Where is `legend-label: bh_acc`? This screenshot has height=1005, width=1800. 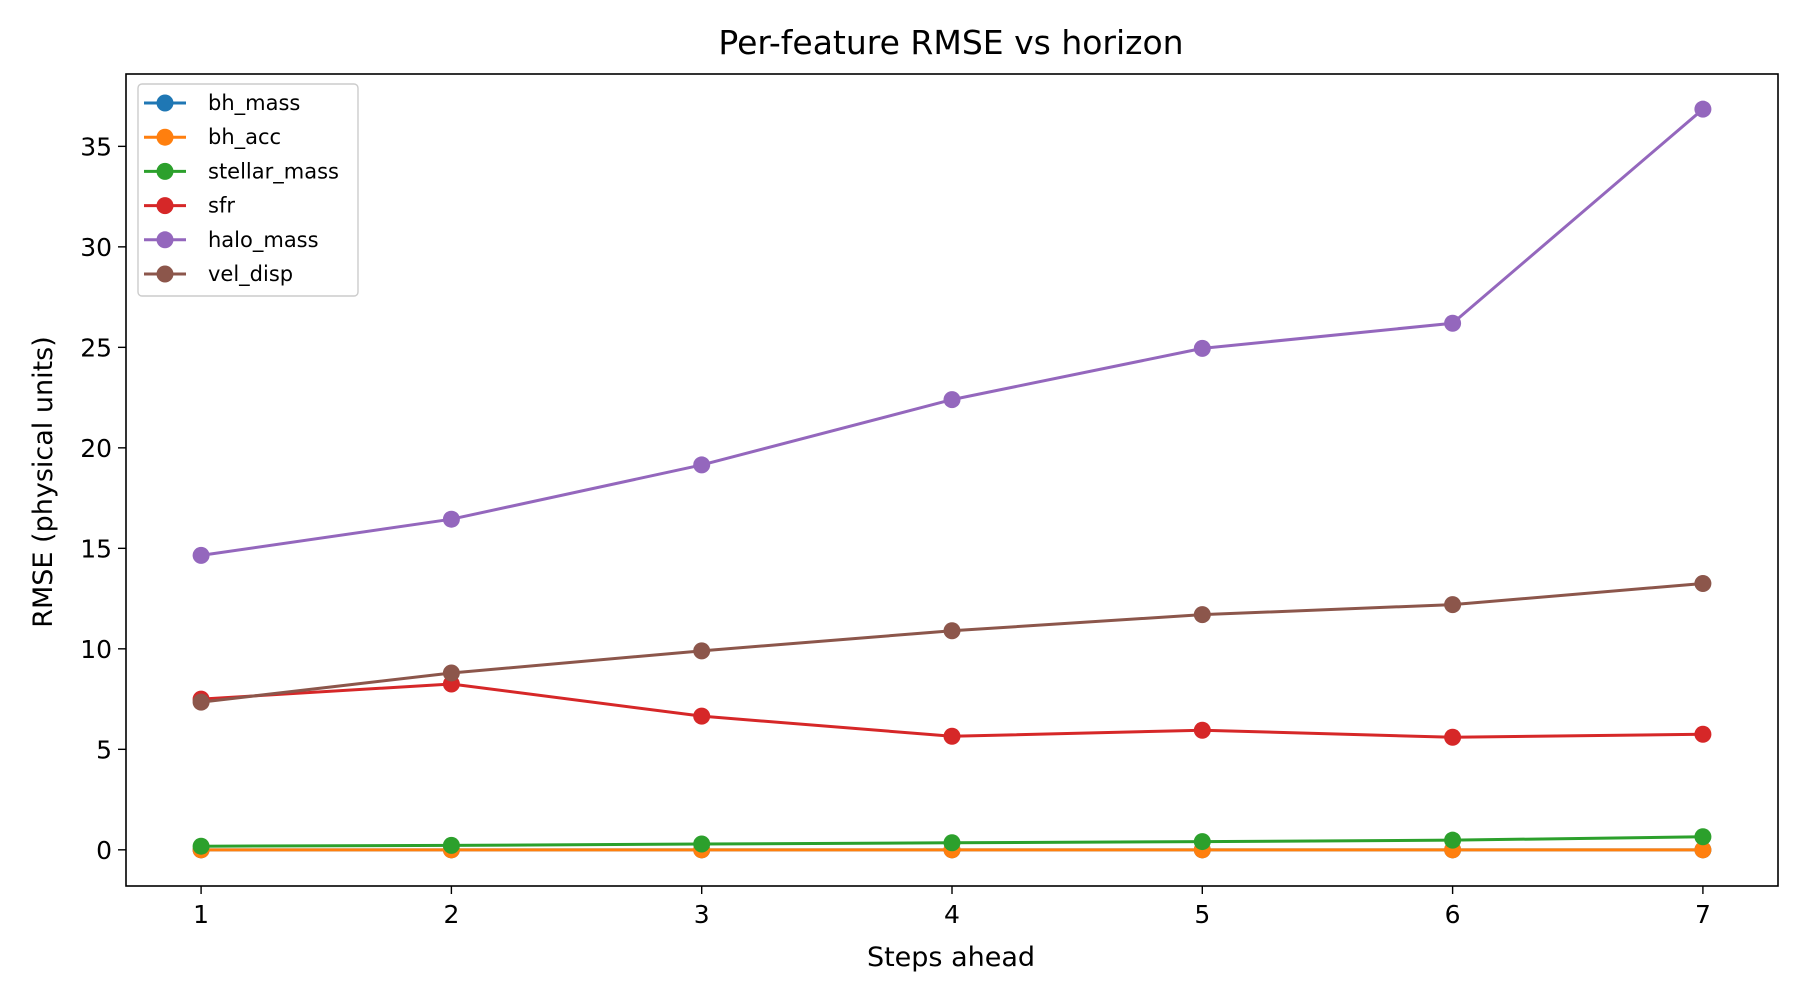 legend-label: bh_acc is located at coordinates (244, 137).